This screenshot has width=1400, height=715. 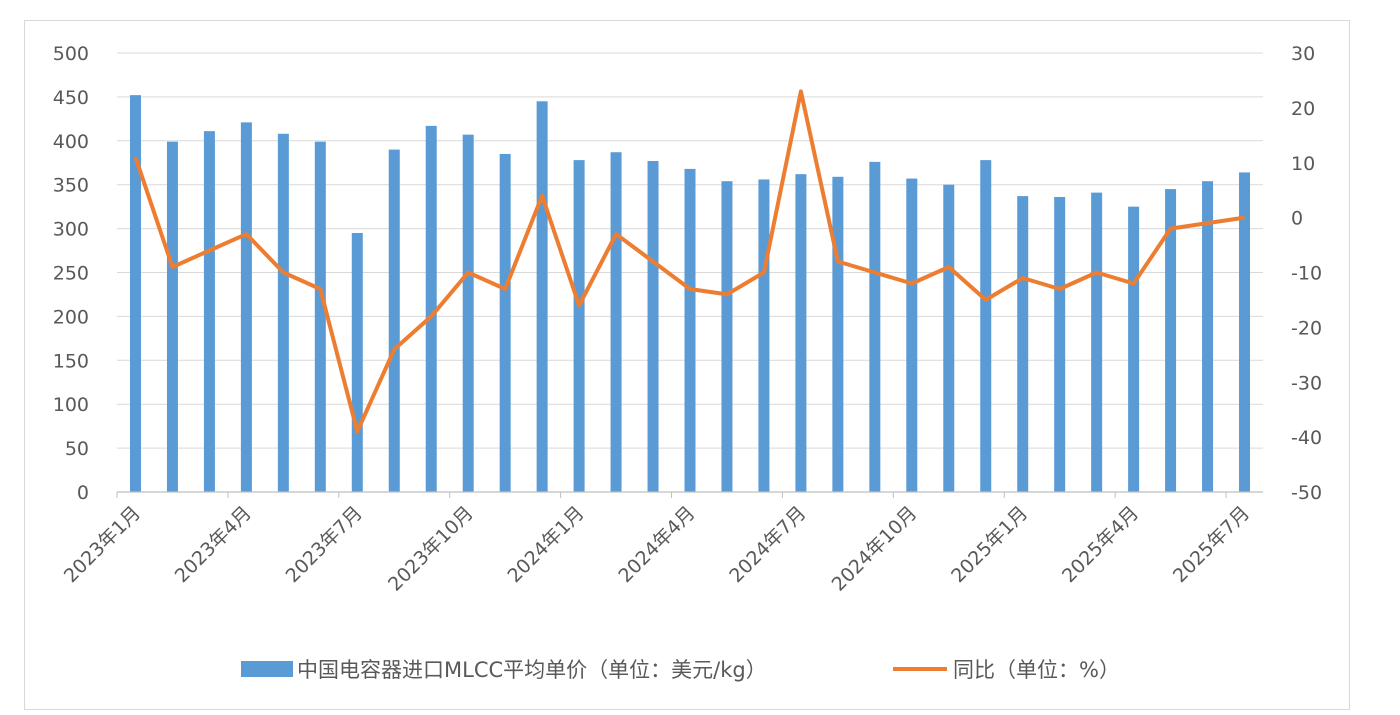 I want to click on right-tick-label: -30, so click(x=1306, y=383).